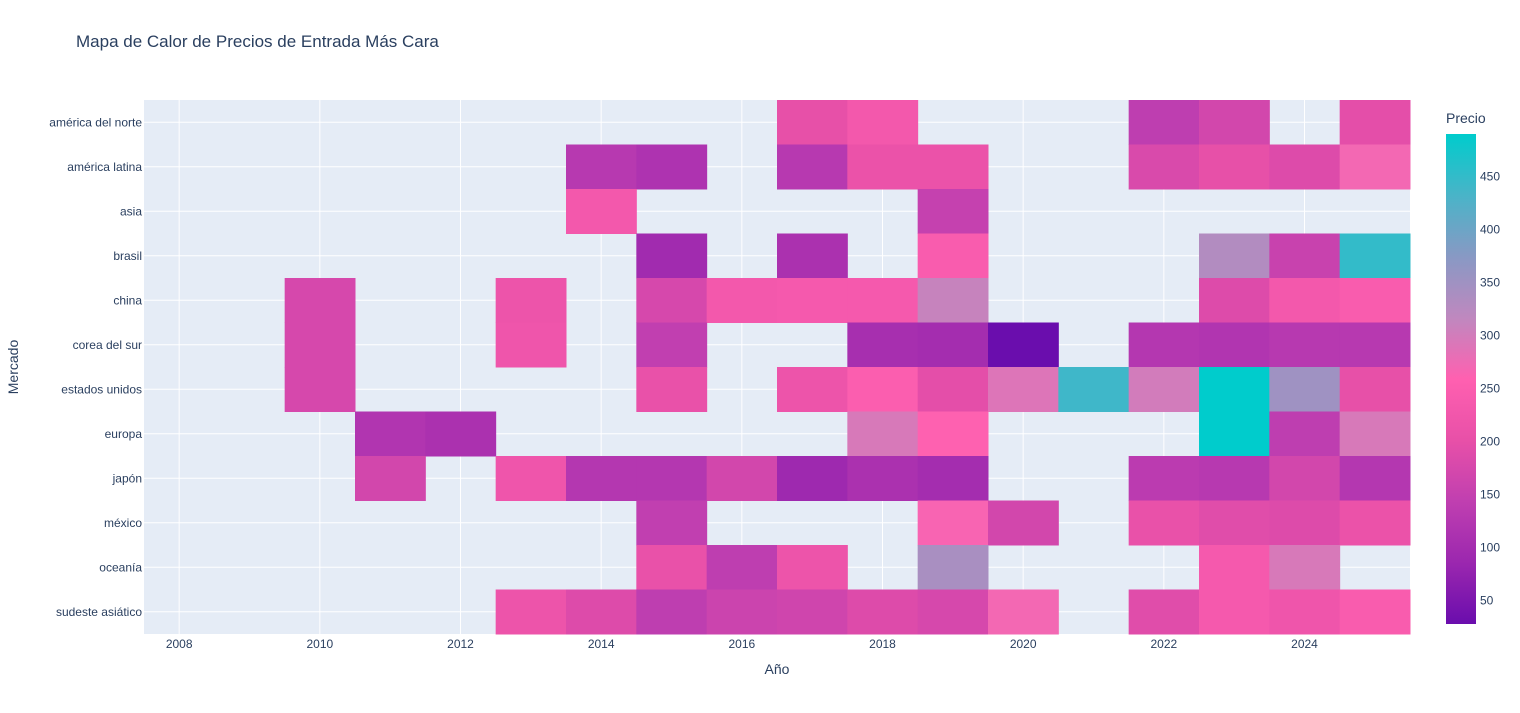  I want to click on colorbar-tick-label: 100, so click(1490, 548).